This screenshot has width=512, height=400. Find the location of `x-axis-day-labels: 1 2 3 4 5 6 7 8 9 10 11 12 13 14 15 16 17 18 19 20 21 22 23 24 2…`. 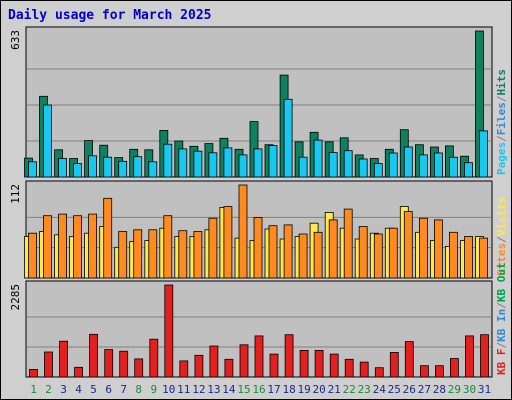

x-axis-day-labels: 1 2 3 4 5 6 7 8 9 10 11 12 13 14 15 16 17 18 19 20 21 22 23 24 2… is located at coordinates (260, 389).